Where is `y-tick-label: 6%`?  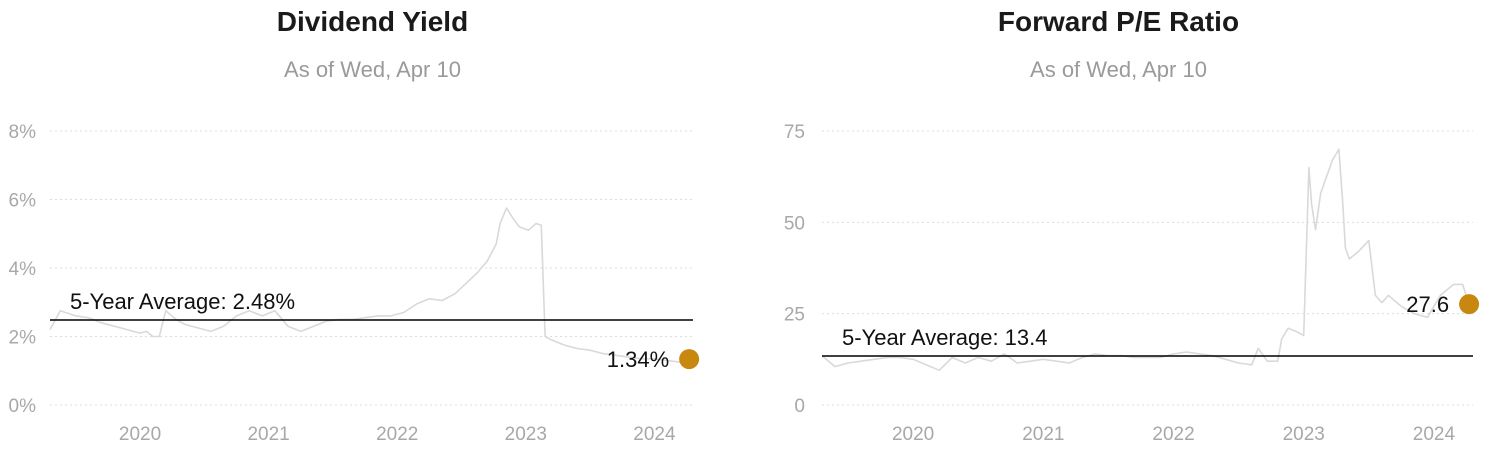 y-tick-label: 6% is located at coordinates (23, 201).